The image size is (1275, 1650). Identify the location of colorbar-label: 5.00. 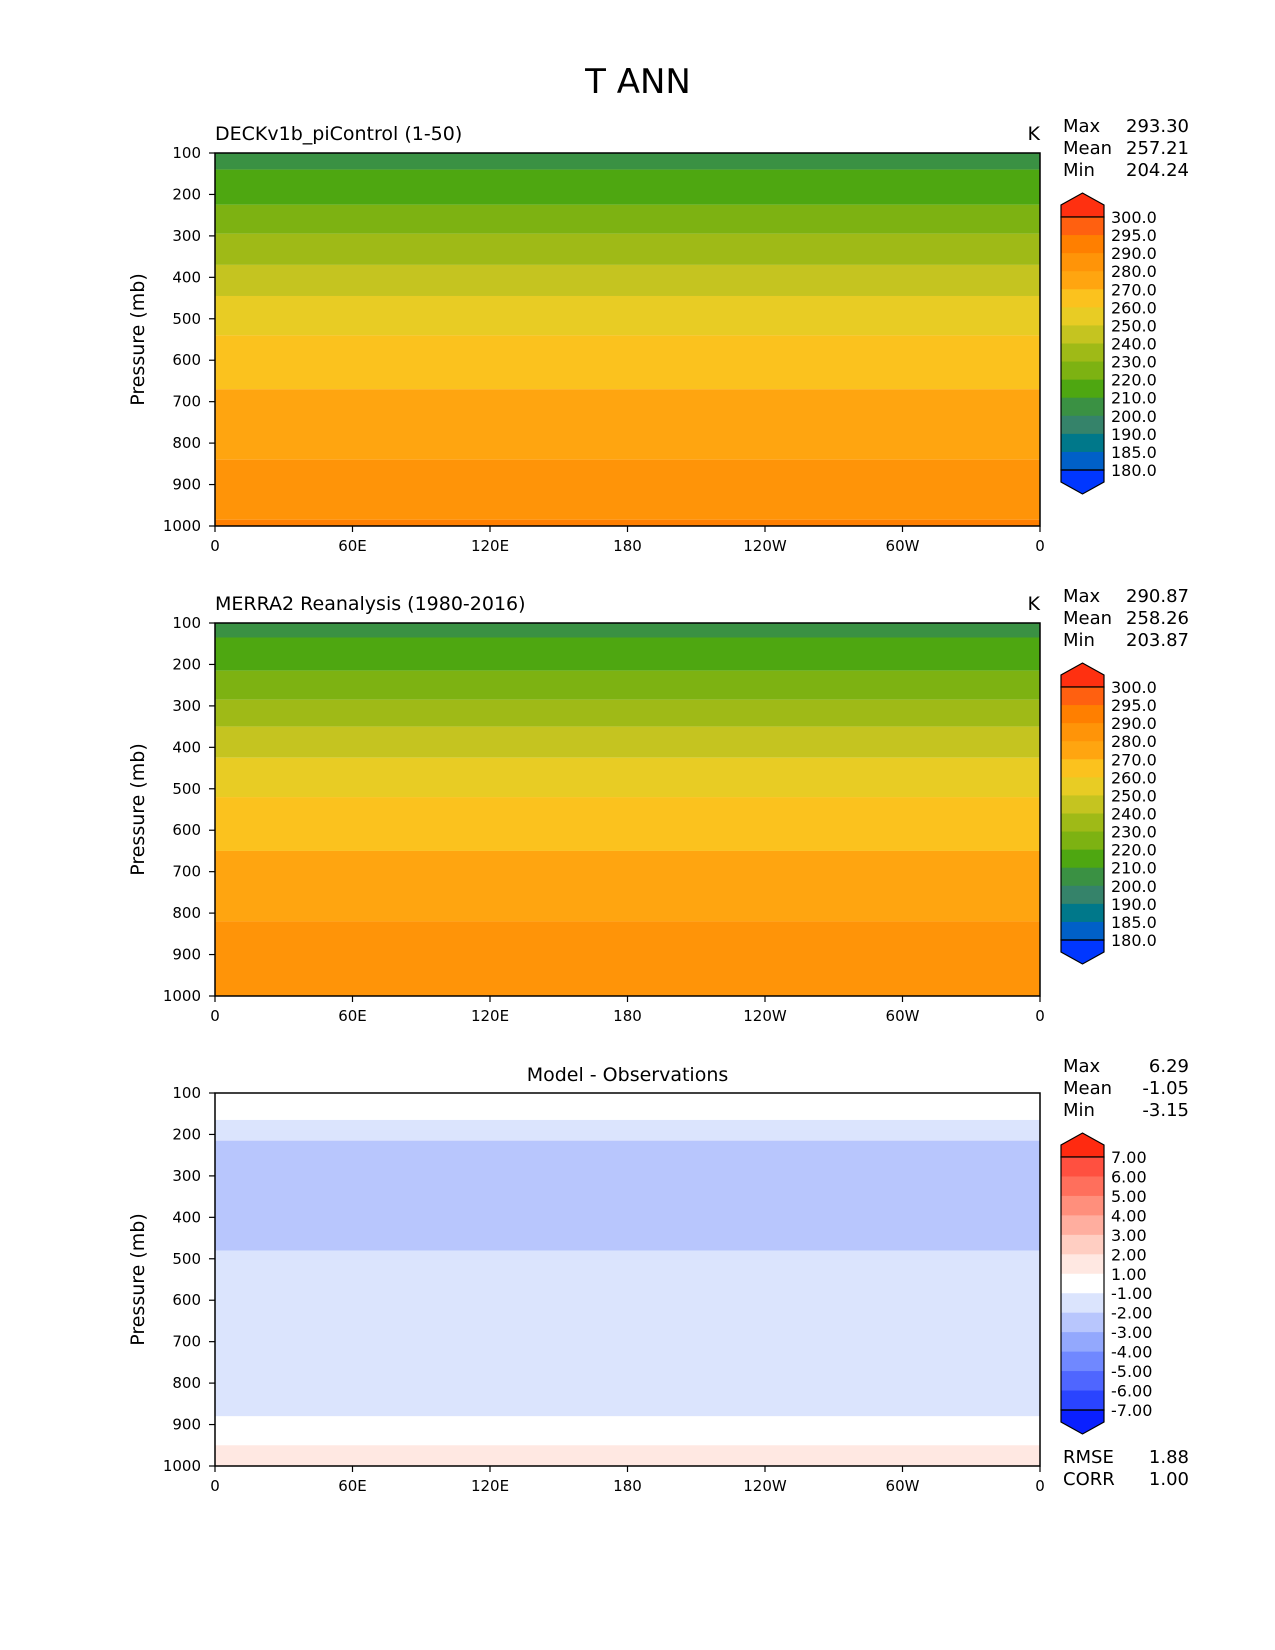
(1129, 1196).